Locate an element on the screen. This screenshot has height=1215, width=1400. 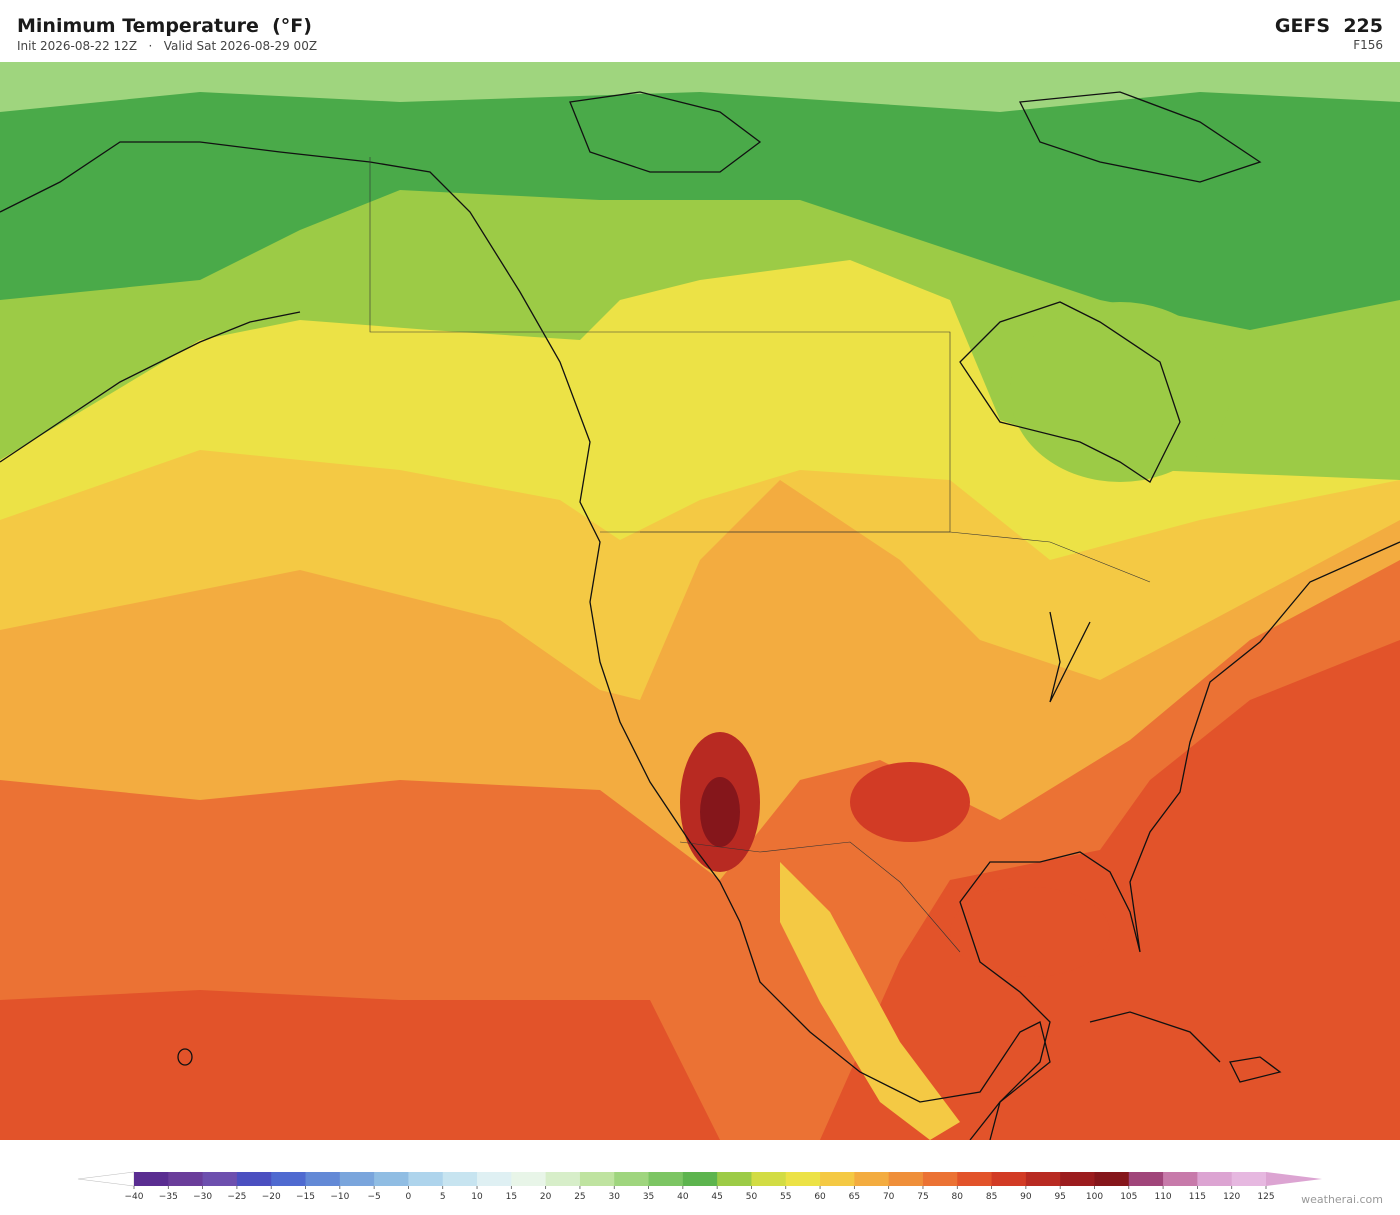
colorbar-tick-label: −30 is located at coordinates (202, 1197).